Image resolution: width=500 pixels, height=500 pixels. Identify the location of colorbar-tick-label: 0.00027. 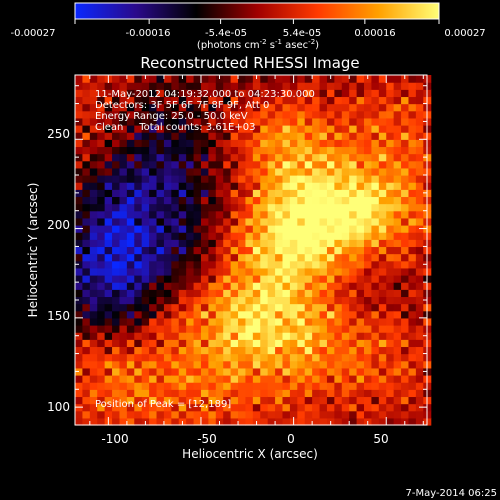
(464, 33).